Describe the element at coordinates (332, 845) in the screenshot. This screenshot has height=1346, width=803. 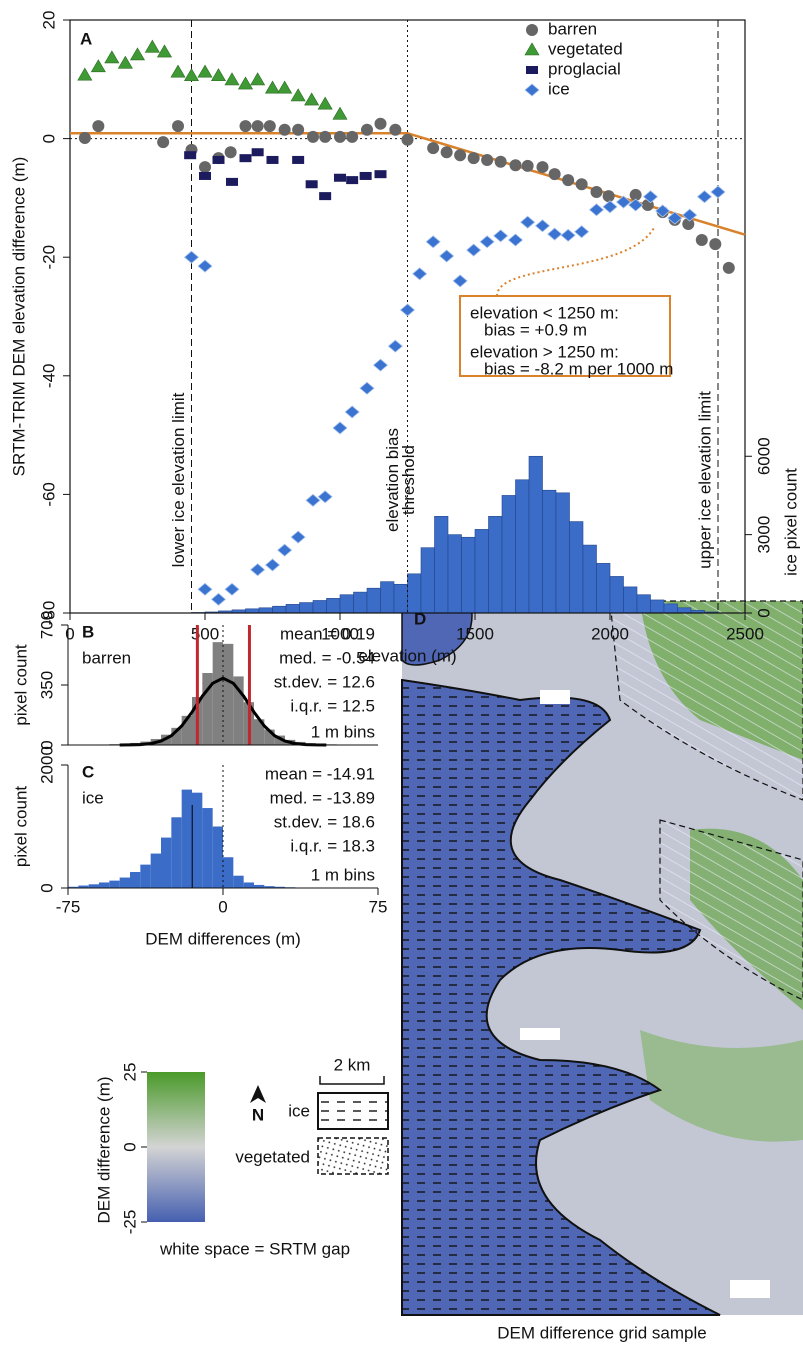
I see `stat-text: i.q.r. = 18.3` at that location.